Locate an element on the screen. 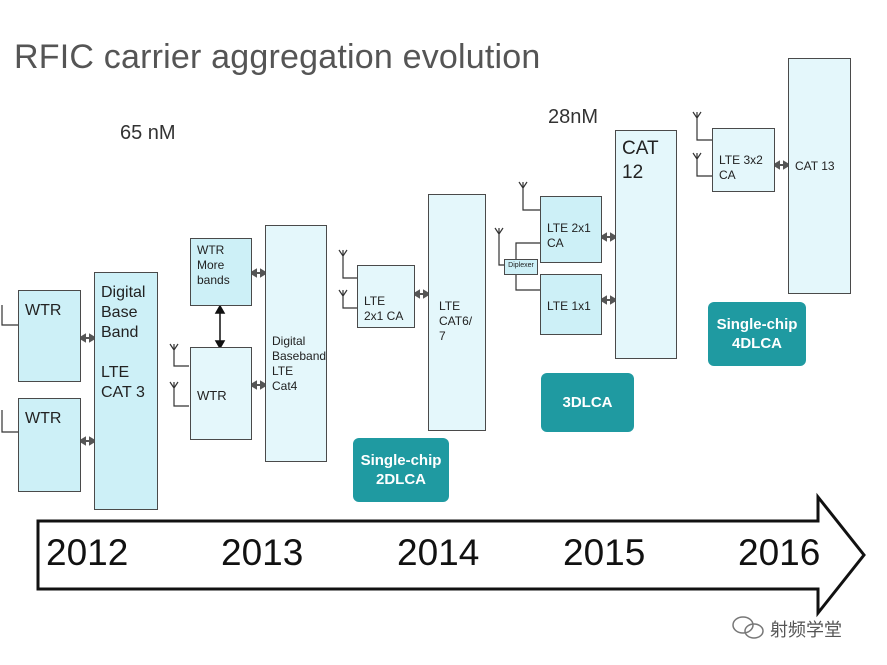 This screenshot has width=887, height=665. wtr-box-2012-b: WTR is located at coordinates (49, 445).